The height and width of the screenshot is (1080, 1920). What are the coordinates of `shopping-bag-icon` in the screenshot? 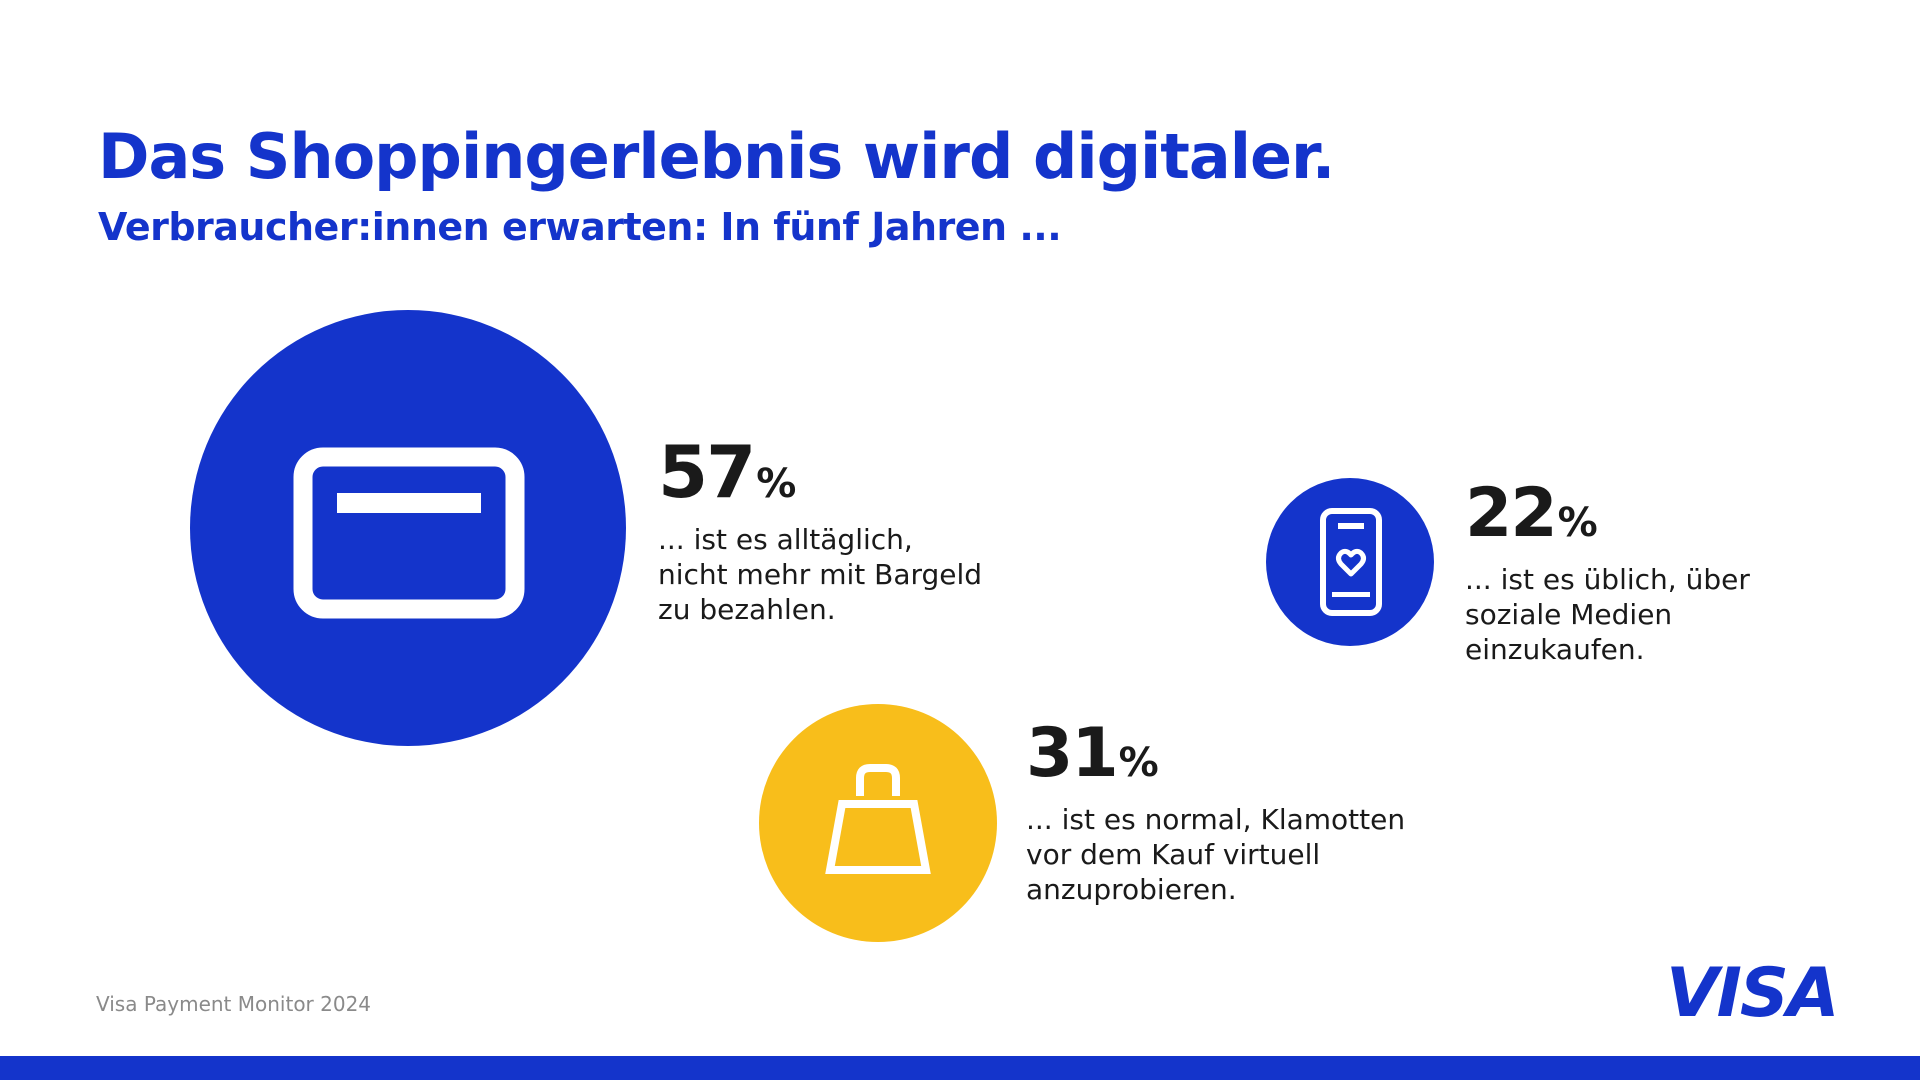 It's located at (878, 819).